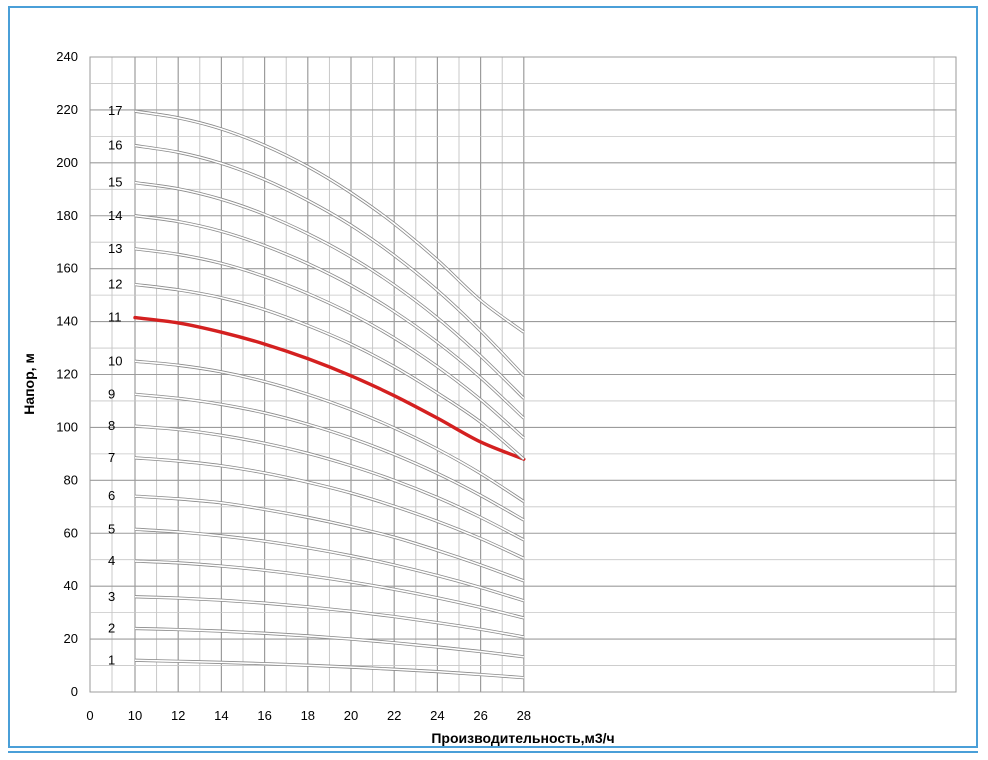 Image resolution: width=988 pixels, height=760 pixels. Describe the element at coordinates (89, 715) in the screenshot. I see `x-origin-label: 0` at that location.